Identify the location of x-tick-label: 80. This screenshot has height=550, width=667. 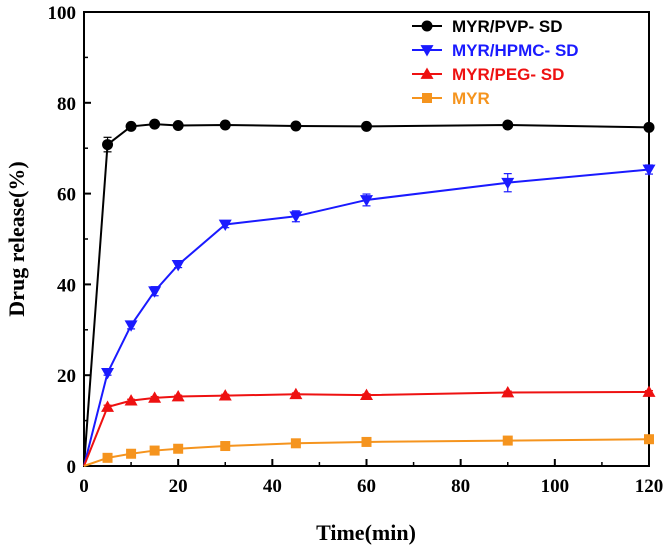
(460, 486).